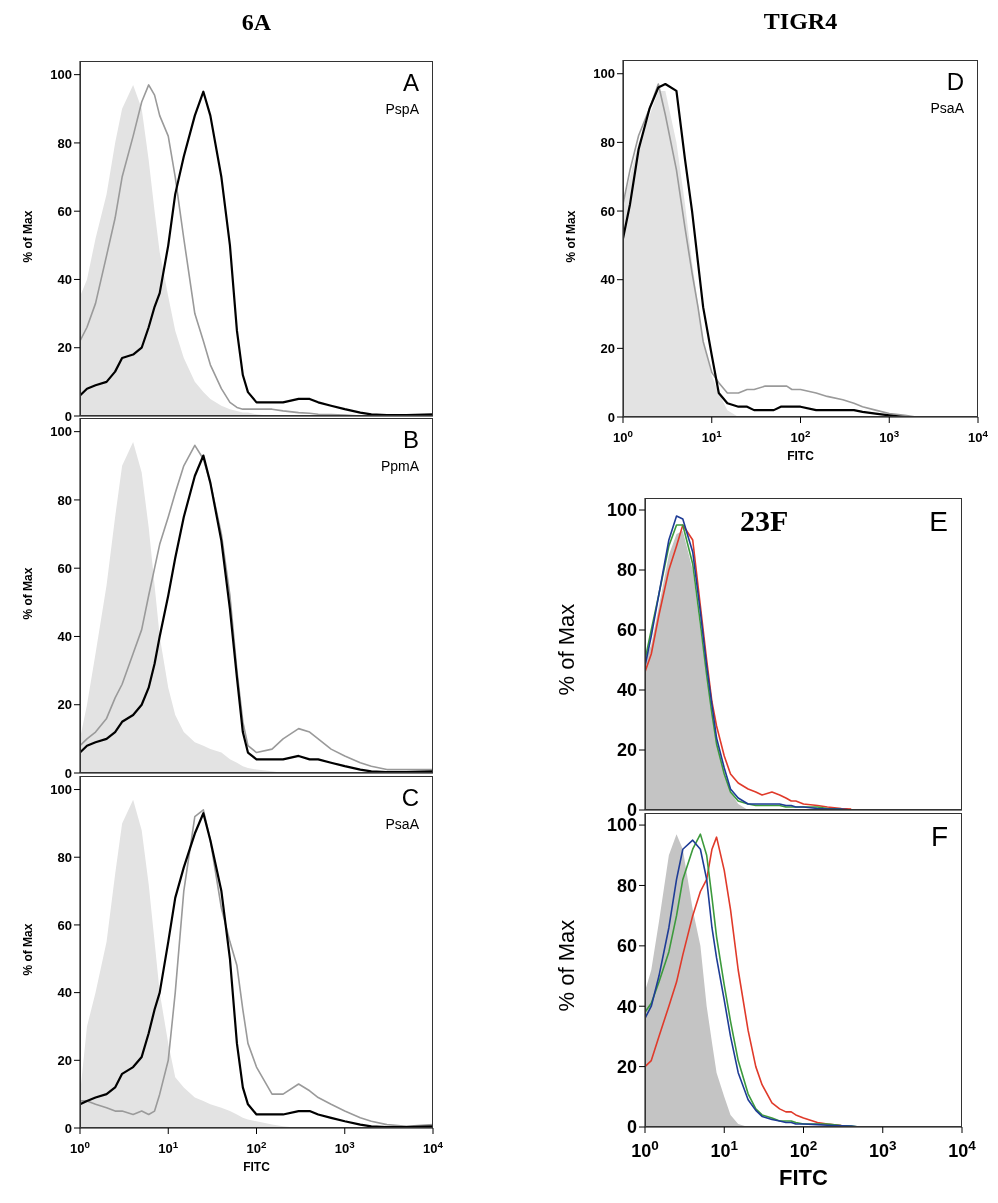 This screenshot has height=1203, width=998. Describe the element at coordinates (256, 22) in the screenshot. I see `chart-title: 6A` at that location.